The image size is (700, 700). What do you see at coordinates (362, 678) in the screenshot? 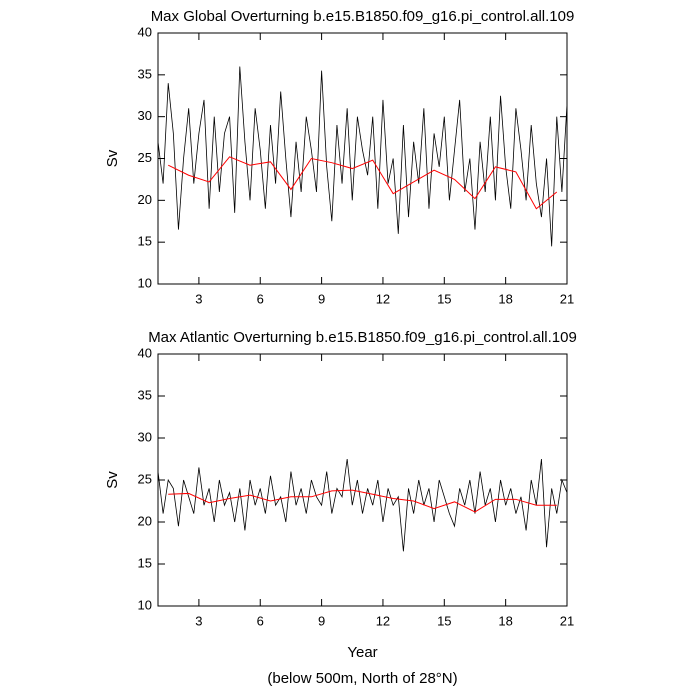
I see `footnote: (below 500m, North of 28°N)` at bounding box center [362, 678].